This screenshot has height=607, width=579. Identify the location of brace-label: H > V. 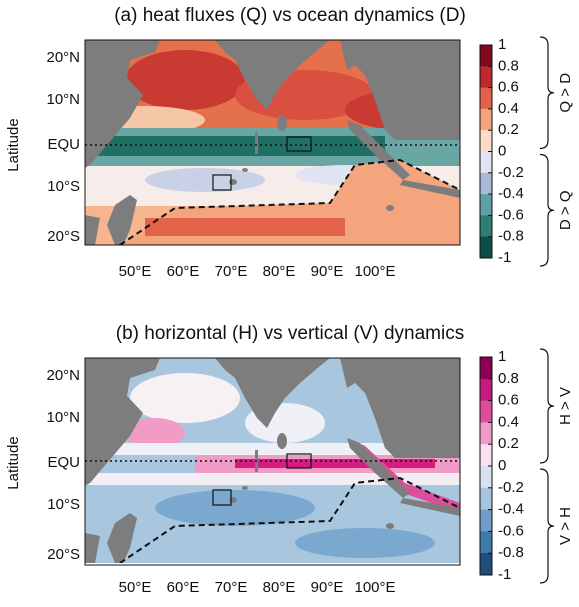
(565, 406).